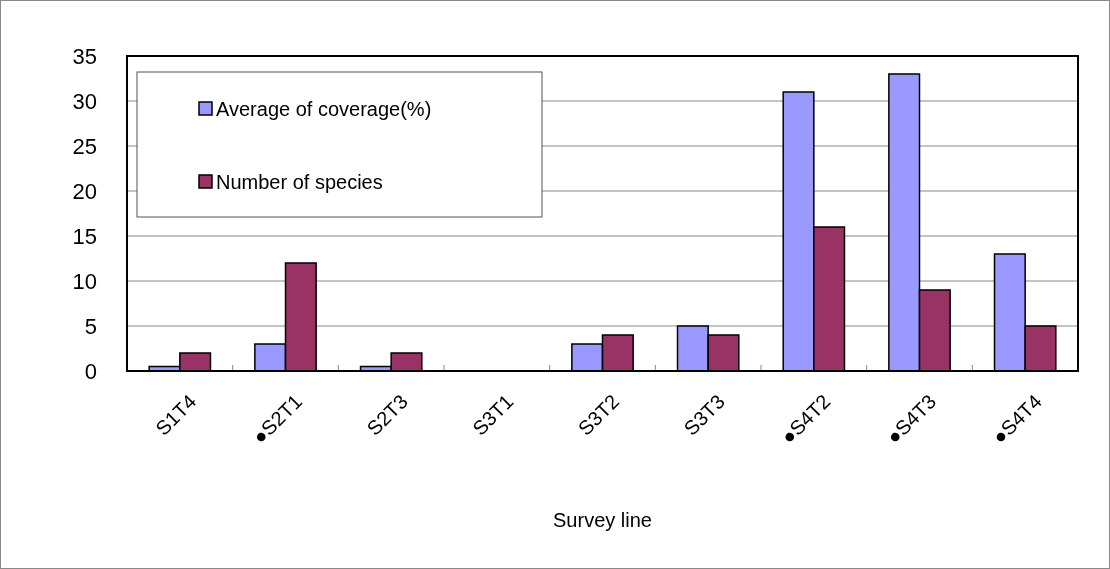 Image resolution: width=1110 pixels, height=569 pixels. Describe the element at coordinates (84, 56) in the screenshot. I see `y-tick-label: 35` at that location.